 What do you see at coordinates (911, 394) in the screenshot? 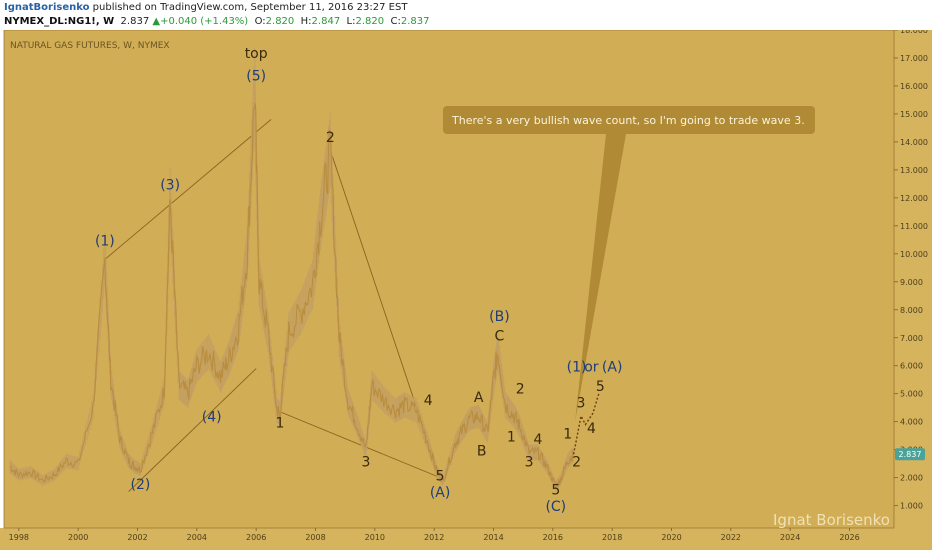
I see `y-tick-label: 5.000` at bounding box center [911, 394].